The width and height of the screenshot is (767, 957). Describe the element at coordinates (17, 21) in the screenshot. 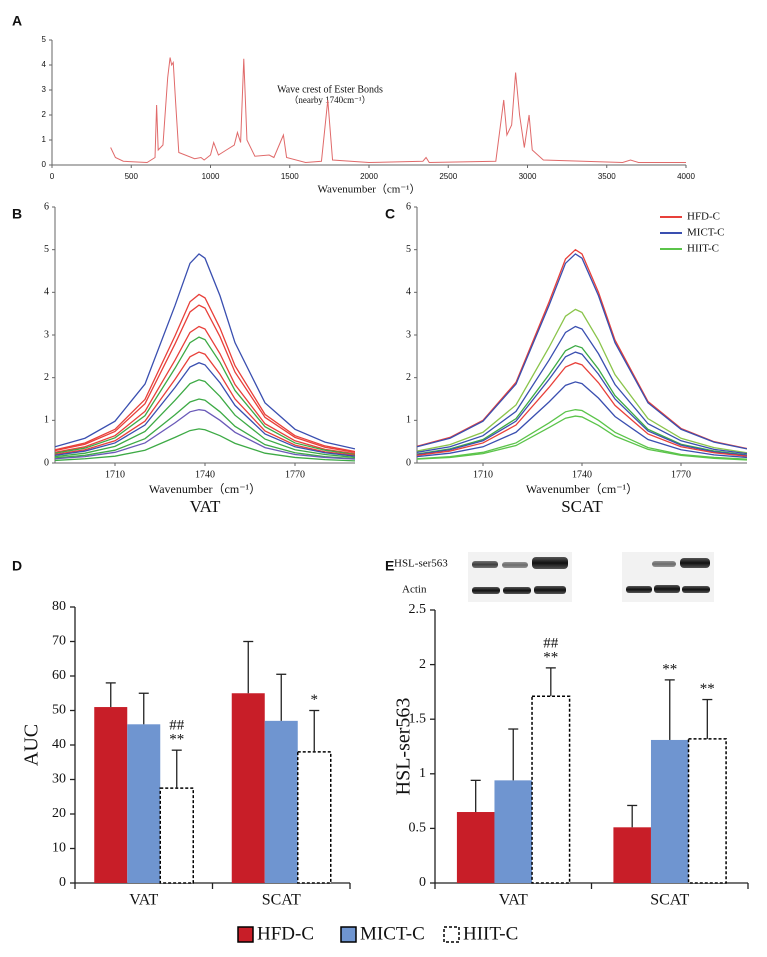

I see `panel-label: A` at that location.